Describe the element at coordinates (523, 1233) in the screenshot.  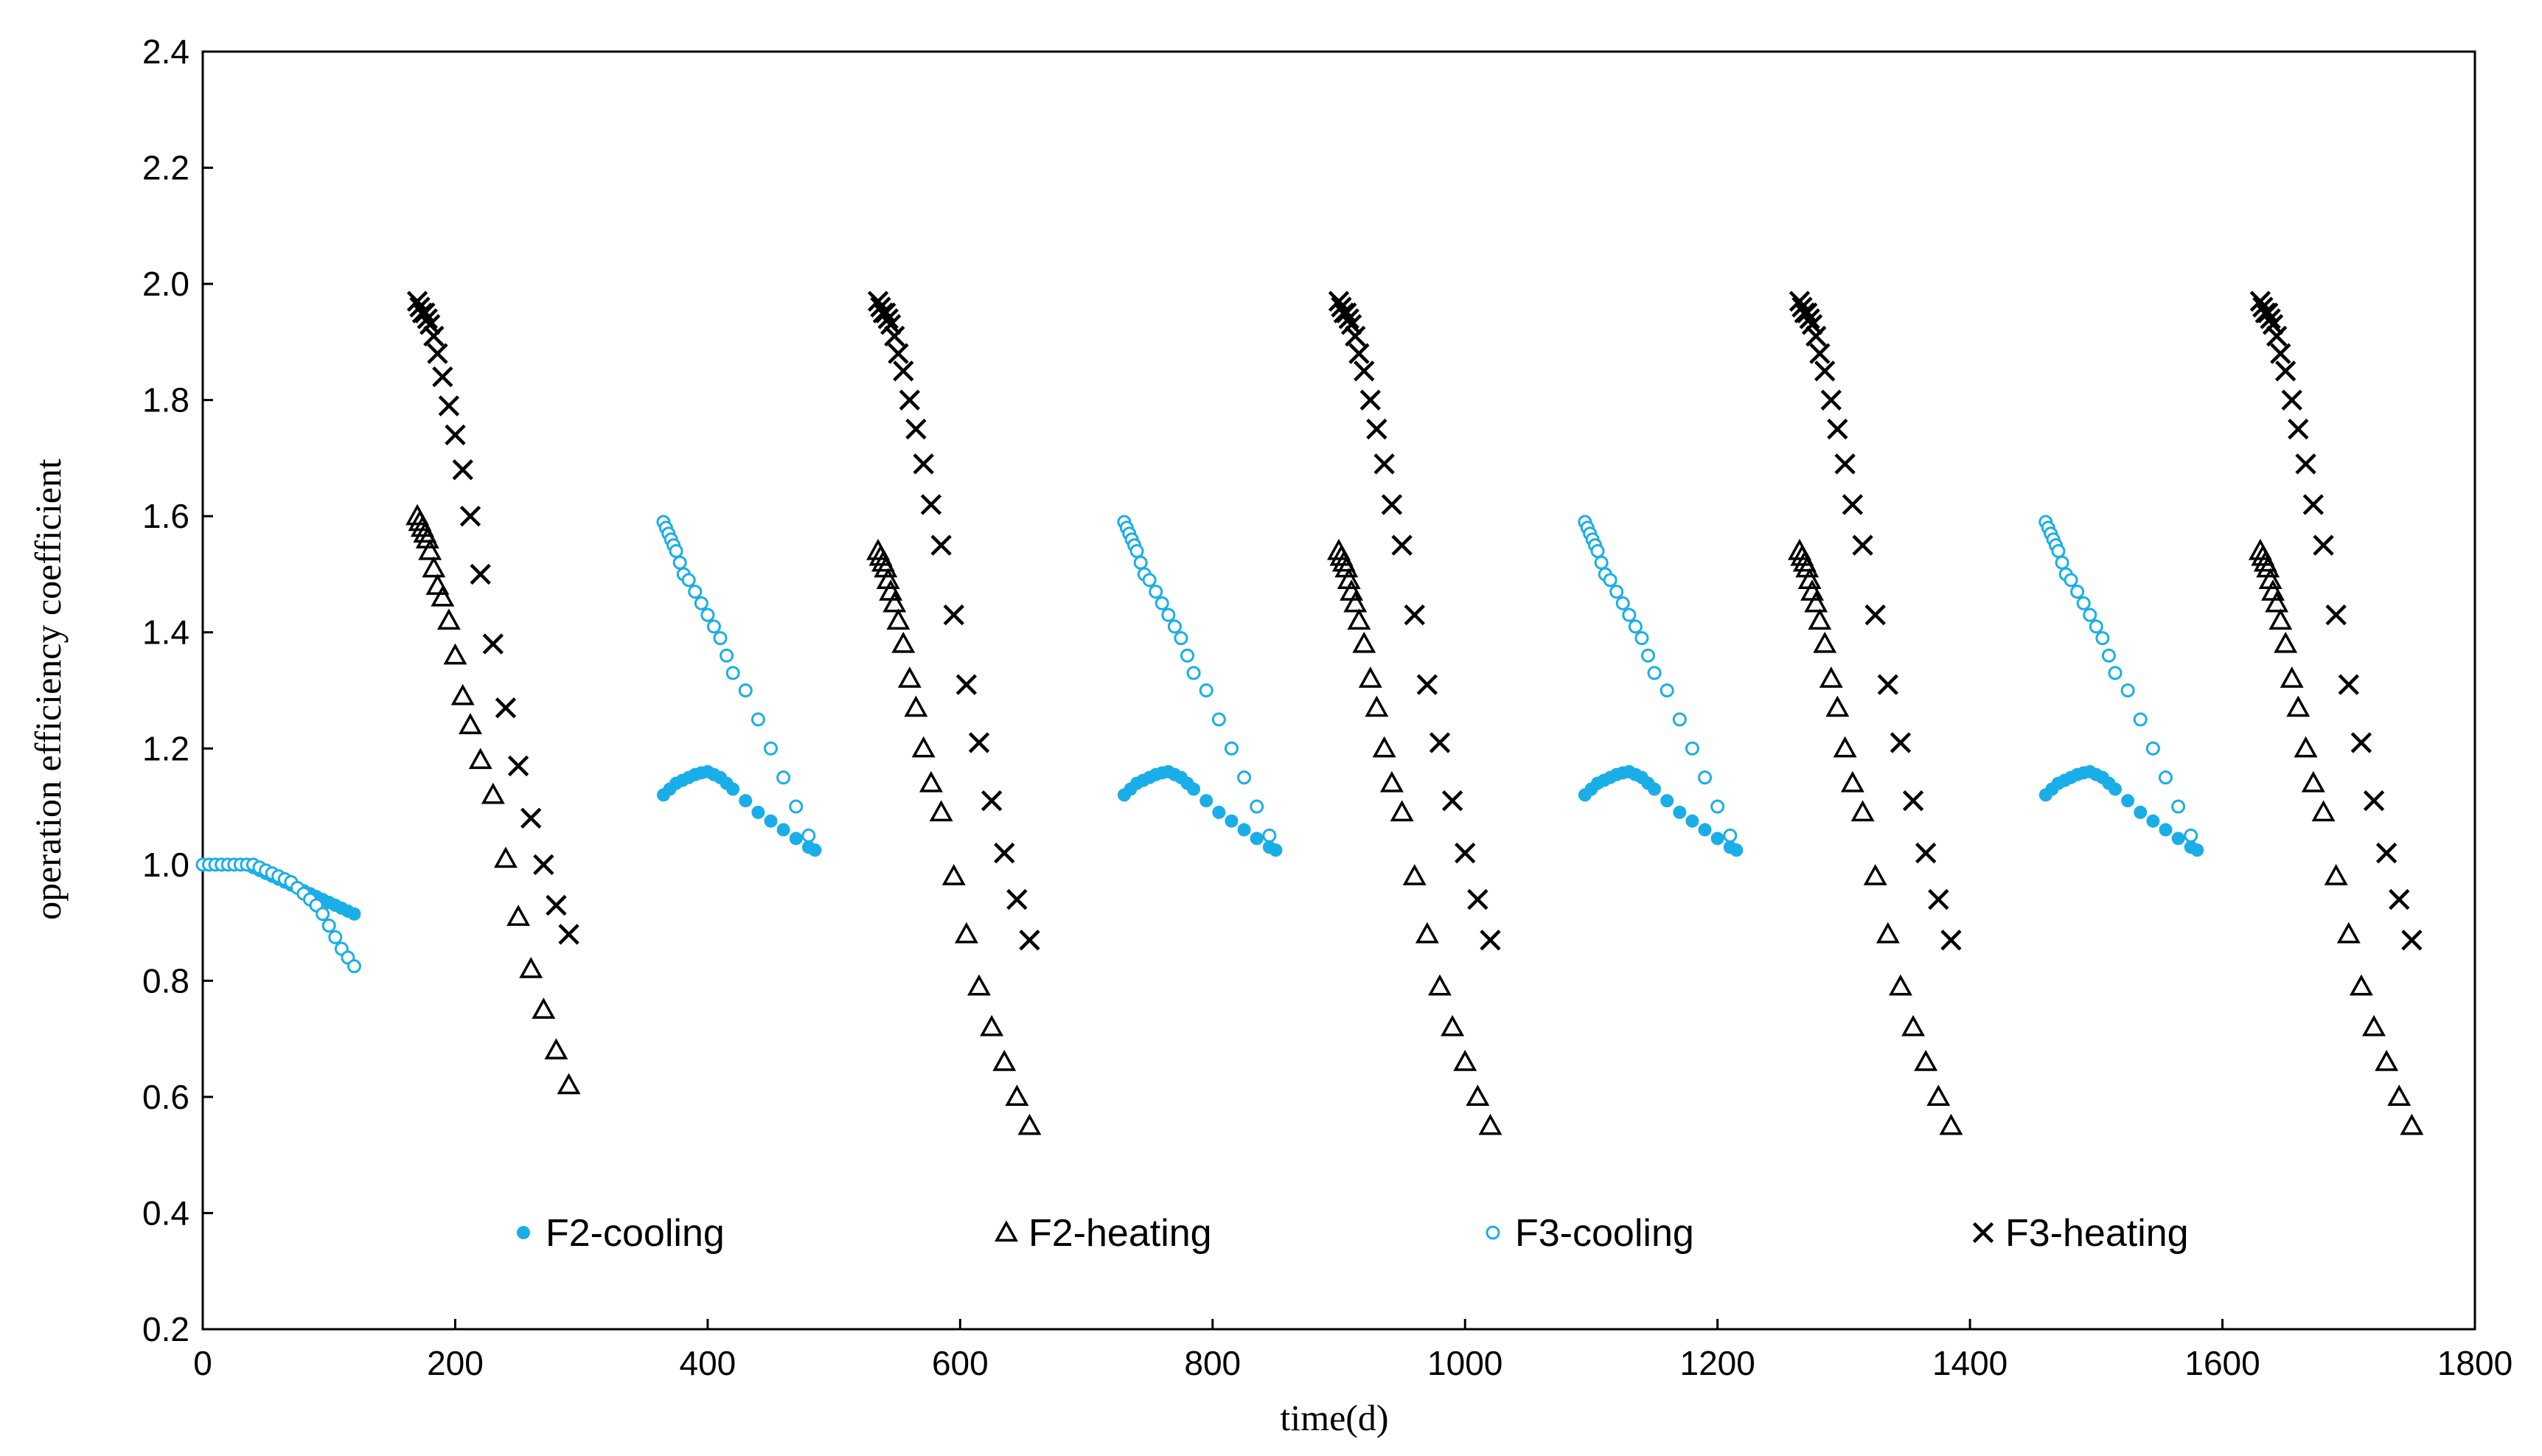
I see `legend-marker-f2-cooling` at that location.